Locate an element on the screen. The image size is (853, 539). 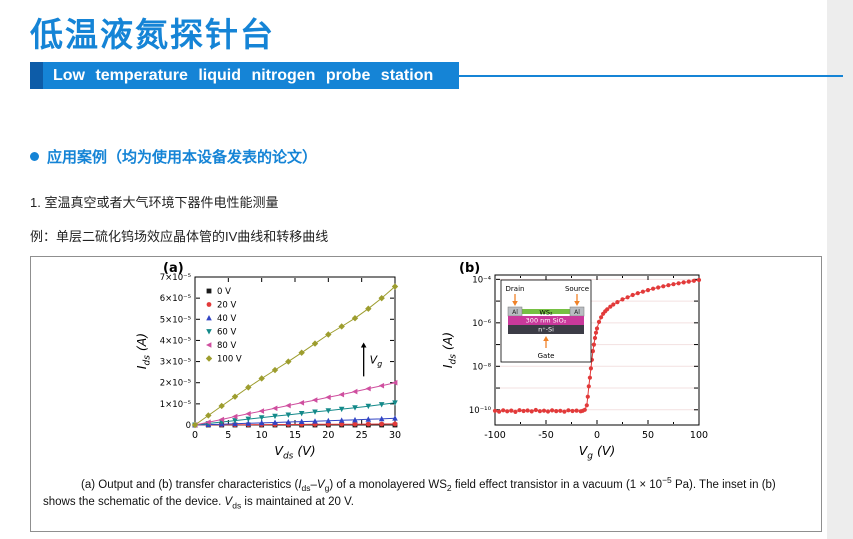
section-heading-text: 应用案例（均为使用本设备发表的论文） is located at coordinates (182, 157).